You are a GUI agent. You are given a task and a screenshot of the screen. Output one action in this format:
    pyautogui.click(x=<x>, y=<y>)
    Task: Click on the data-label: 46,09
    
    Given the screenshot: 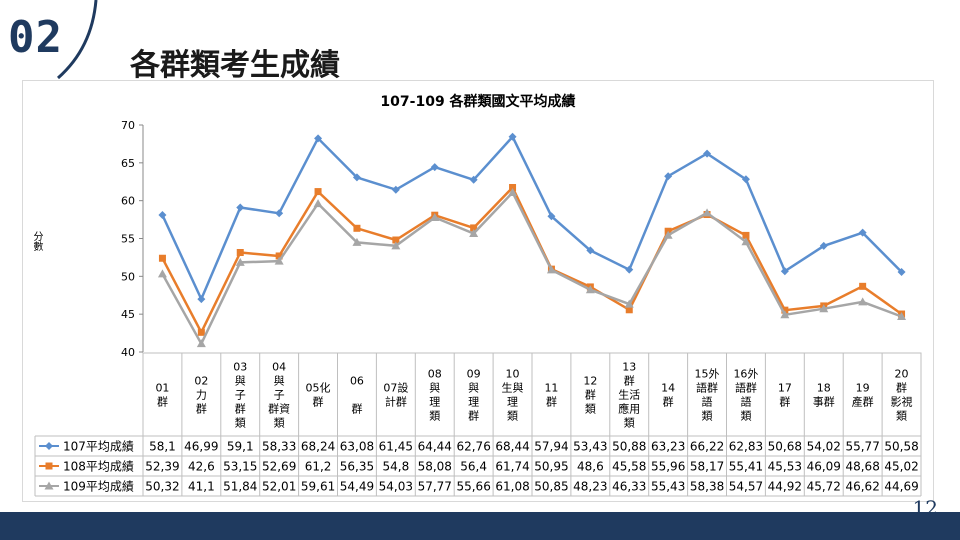 What is the action you would take?
    pyautogui.click(x=824, y=467)
    